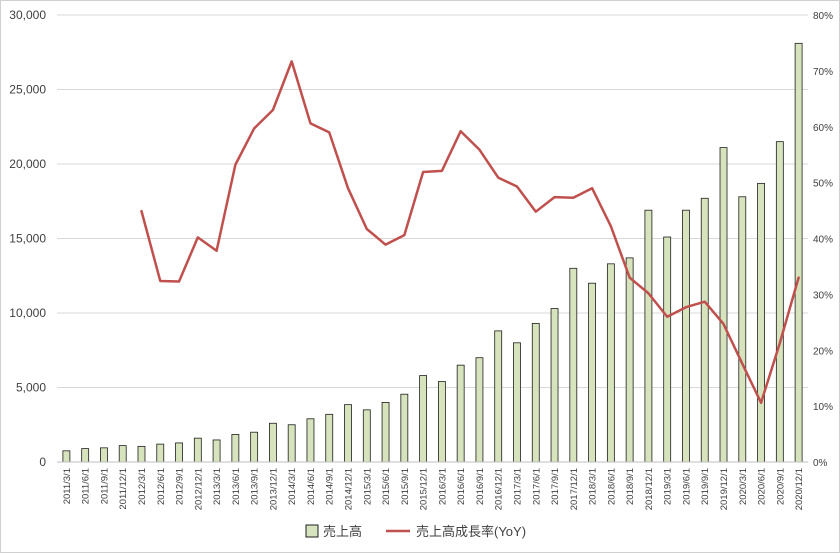 This screenshot has width=840, height=553. Describe the element at coordinates (292, 486) in the screenshot. I see `x-tick-label: 2014/3/1` at that location.